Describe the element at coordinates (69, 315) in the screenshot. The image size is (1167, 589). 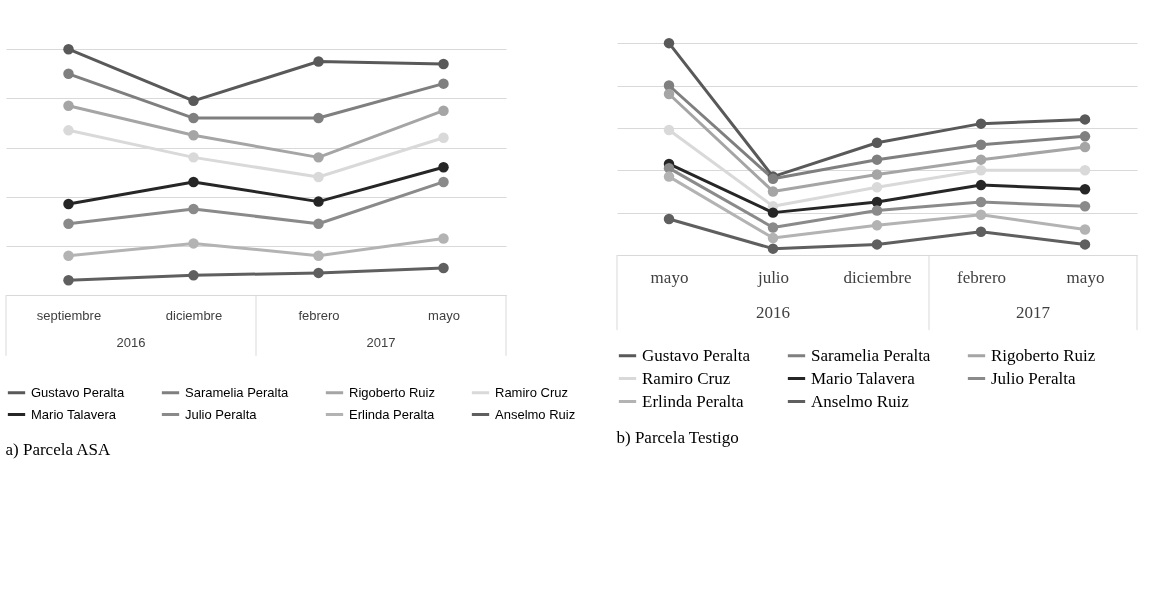
I see `x-tick-label: septiembre` at that location.